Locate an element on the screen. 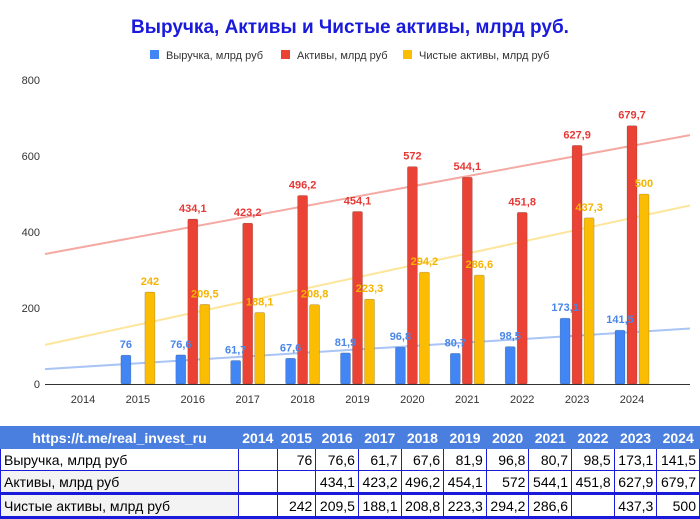 The height and width of the screenshot is (519, 700). y-tick-label: 800 is located at coordinates (31, 81).